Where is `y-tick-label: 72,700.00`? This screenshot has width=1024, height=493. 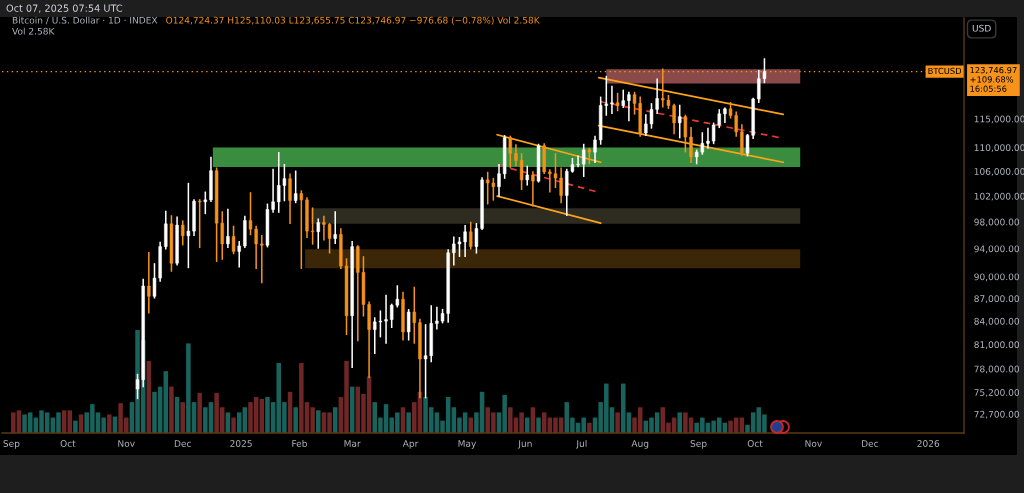 y-tick-label: 72,700.00 is located at coordinates (997, 414).